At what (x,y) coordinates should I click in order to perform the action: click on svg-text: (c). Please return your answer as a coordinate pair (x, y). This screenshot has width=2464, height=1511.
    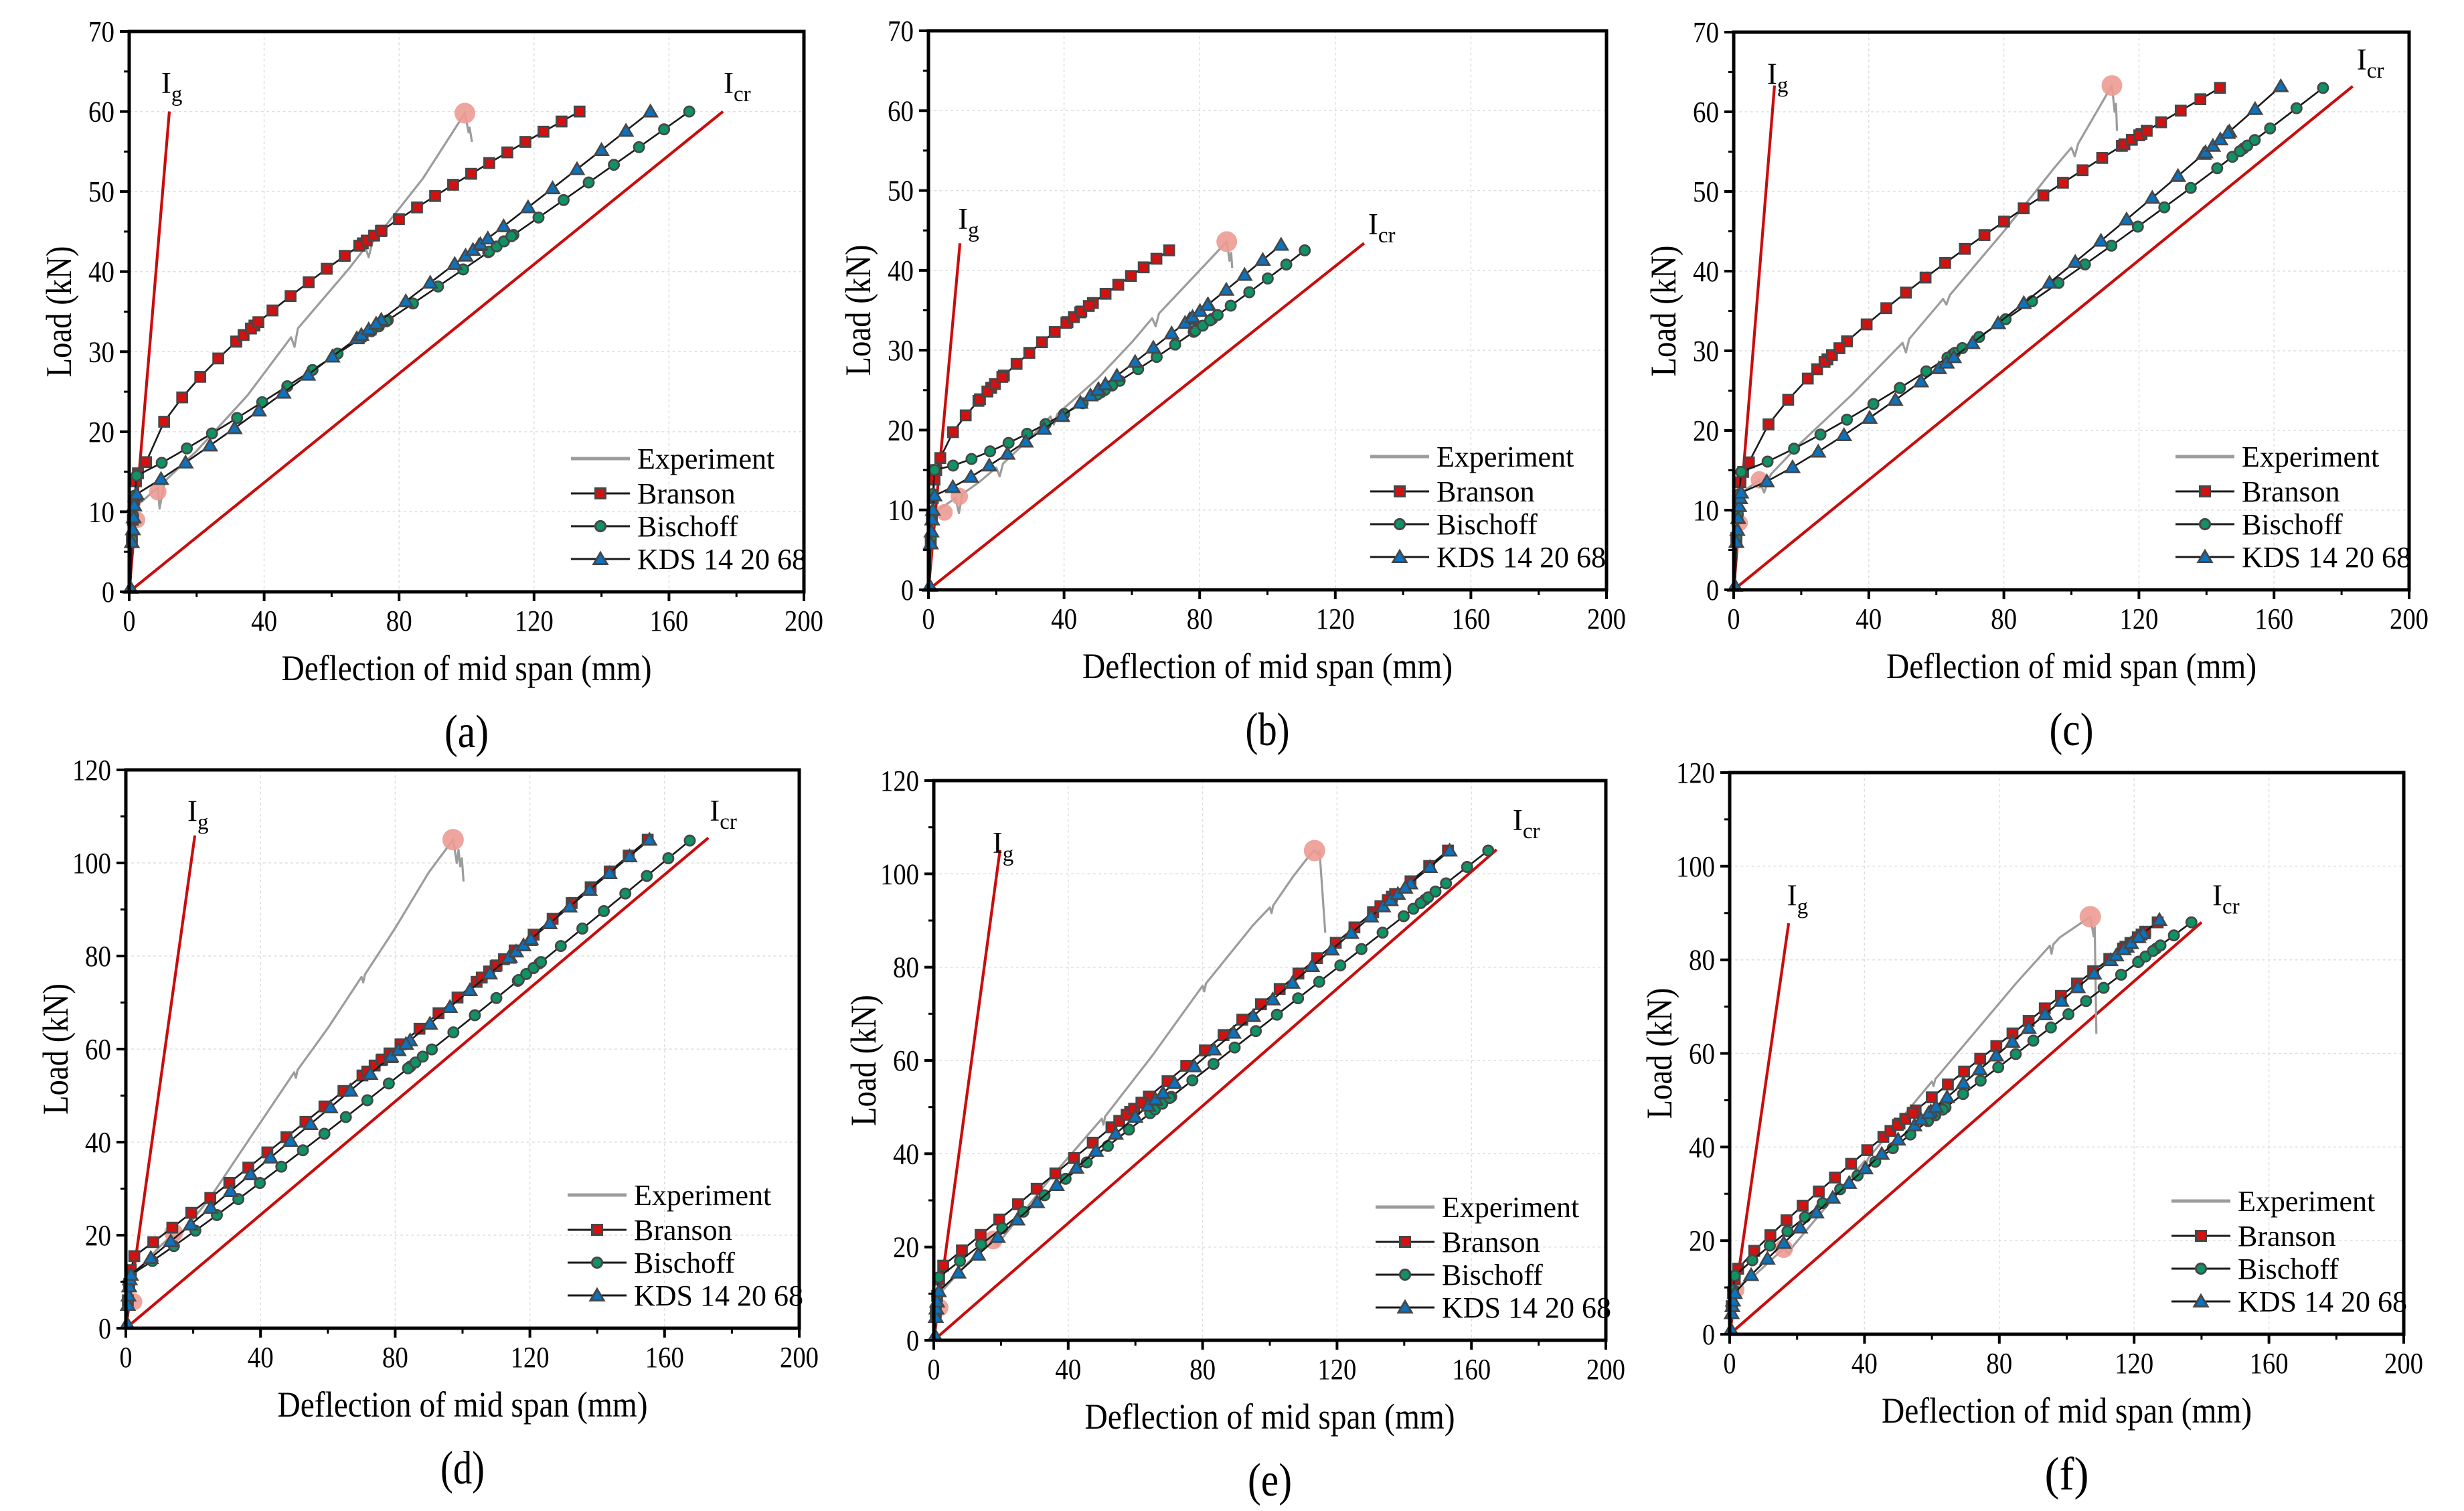
    Looking at the image, I should click on (2072, 730).